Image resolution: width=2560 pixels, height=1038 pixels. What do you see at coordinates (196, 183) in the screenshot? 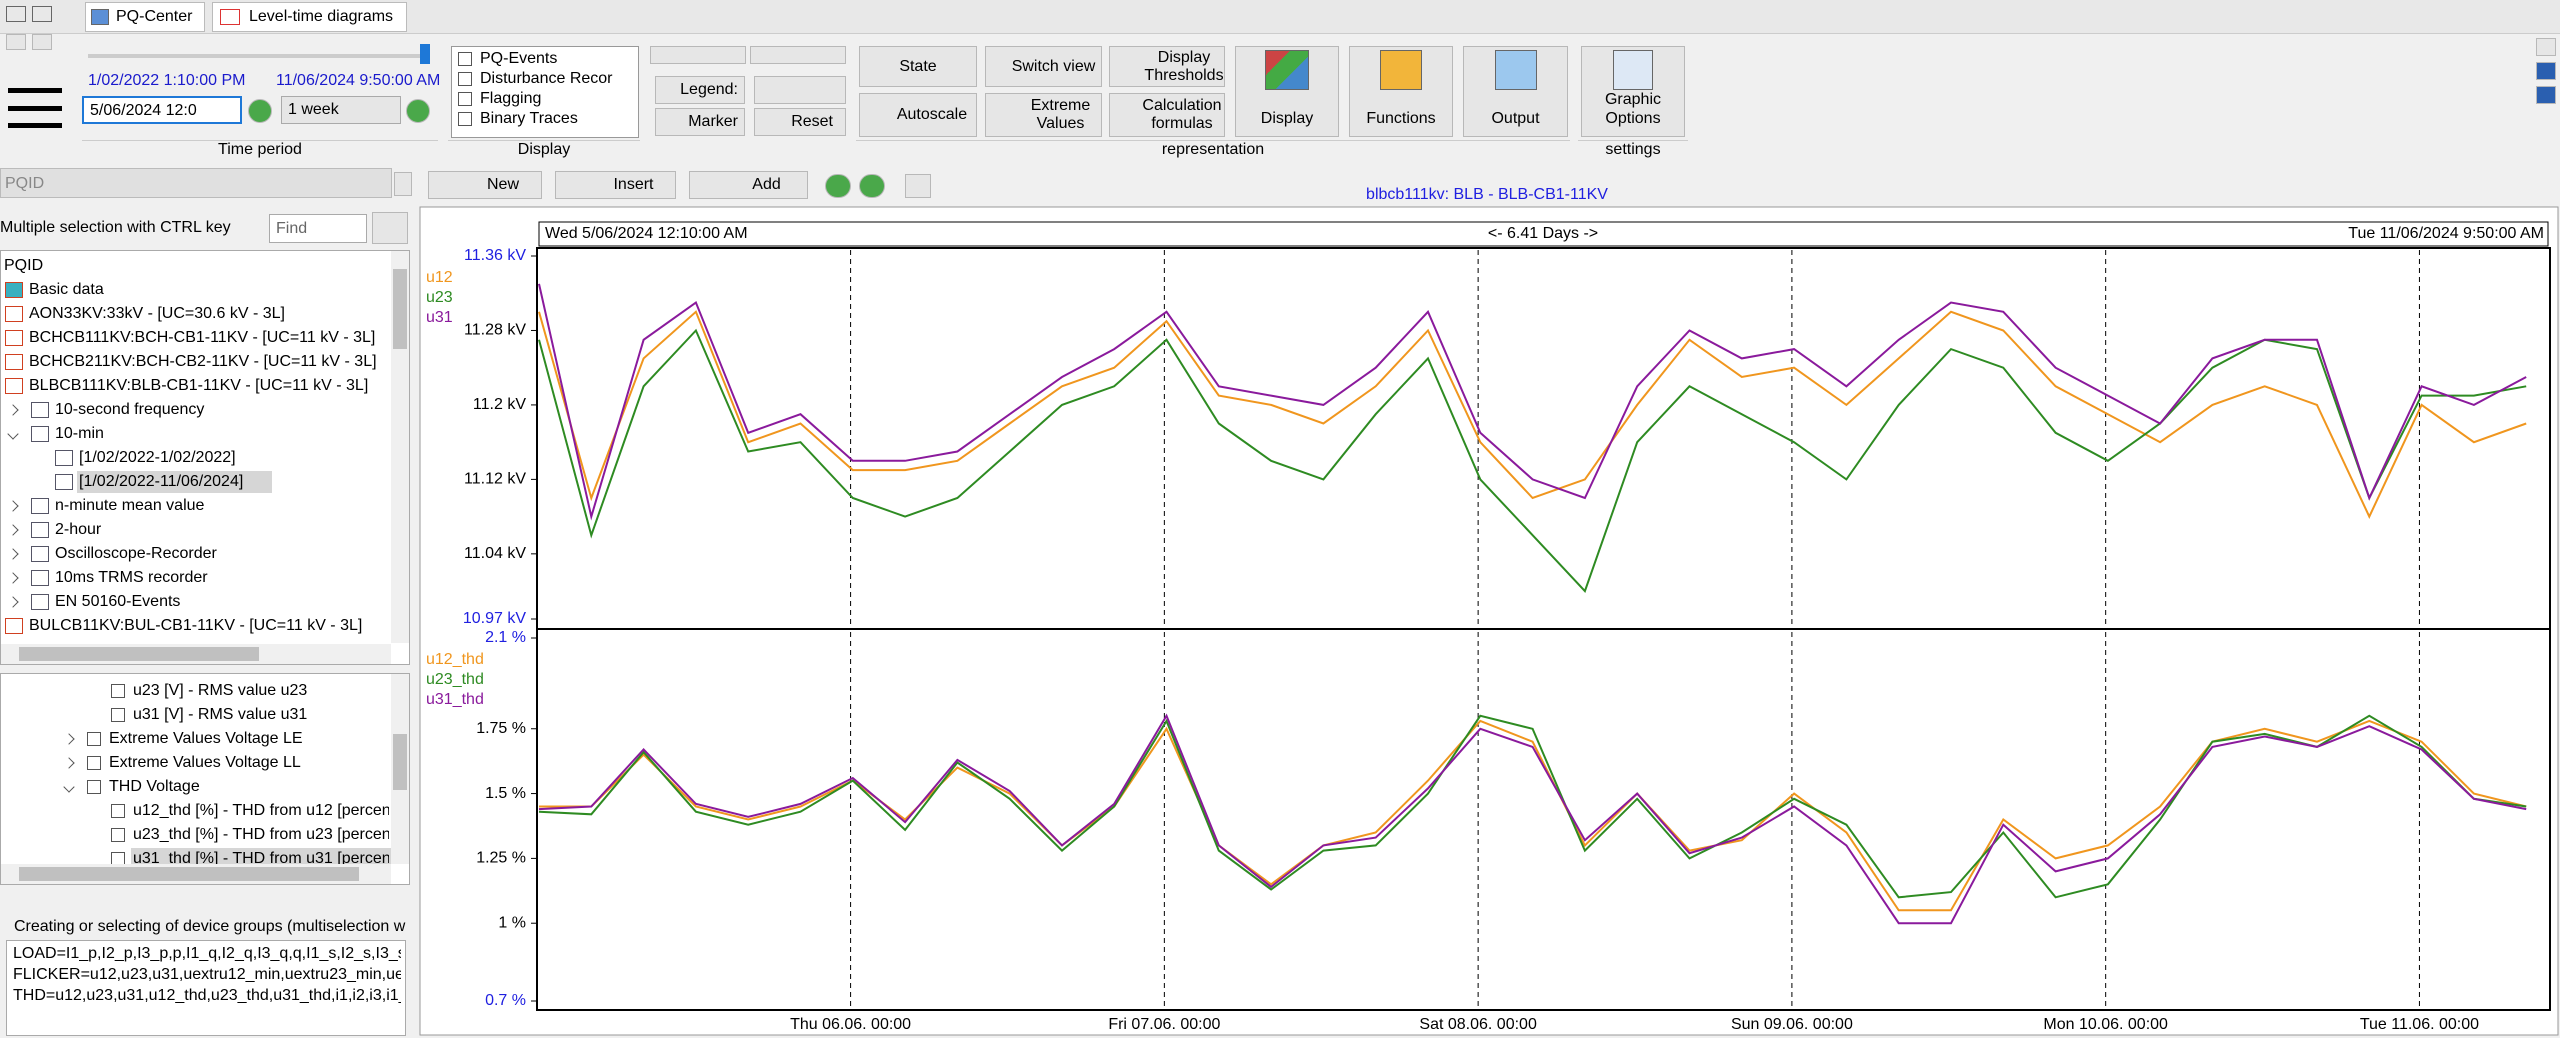
I see `pqid-combo: PQID` at bounding box center [196, 183].